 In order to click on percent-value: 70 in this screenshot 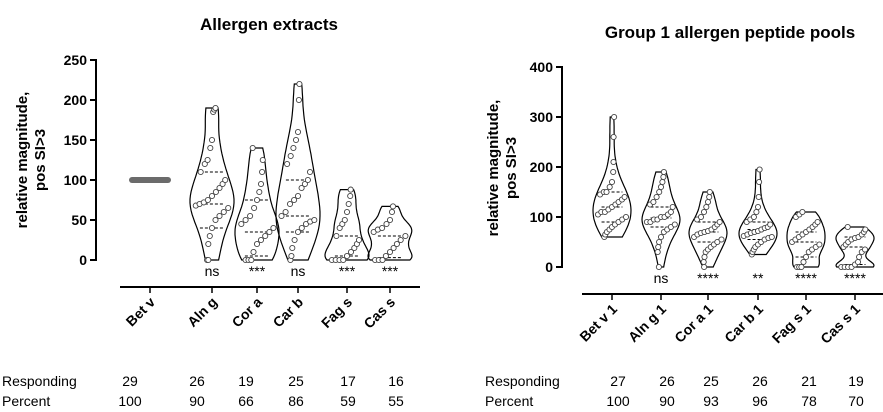, I will do `click(856, 401)`.